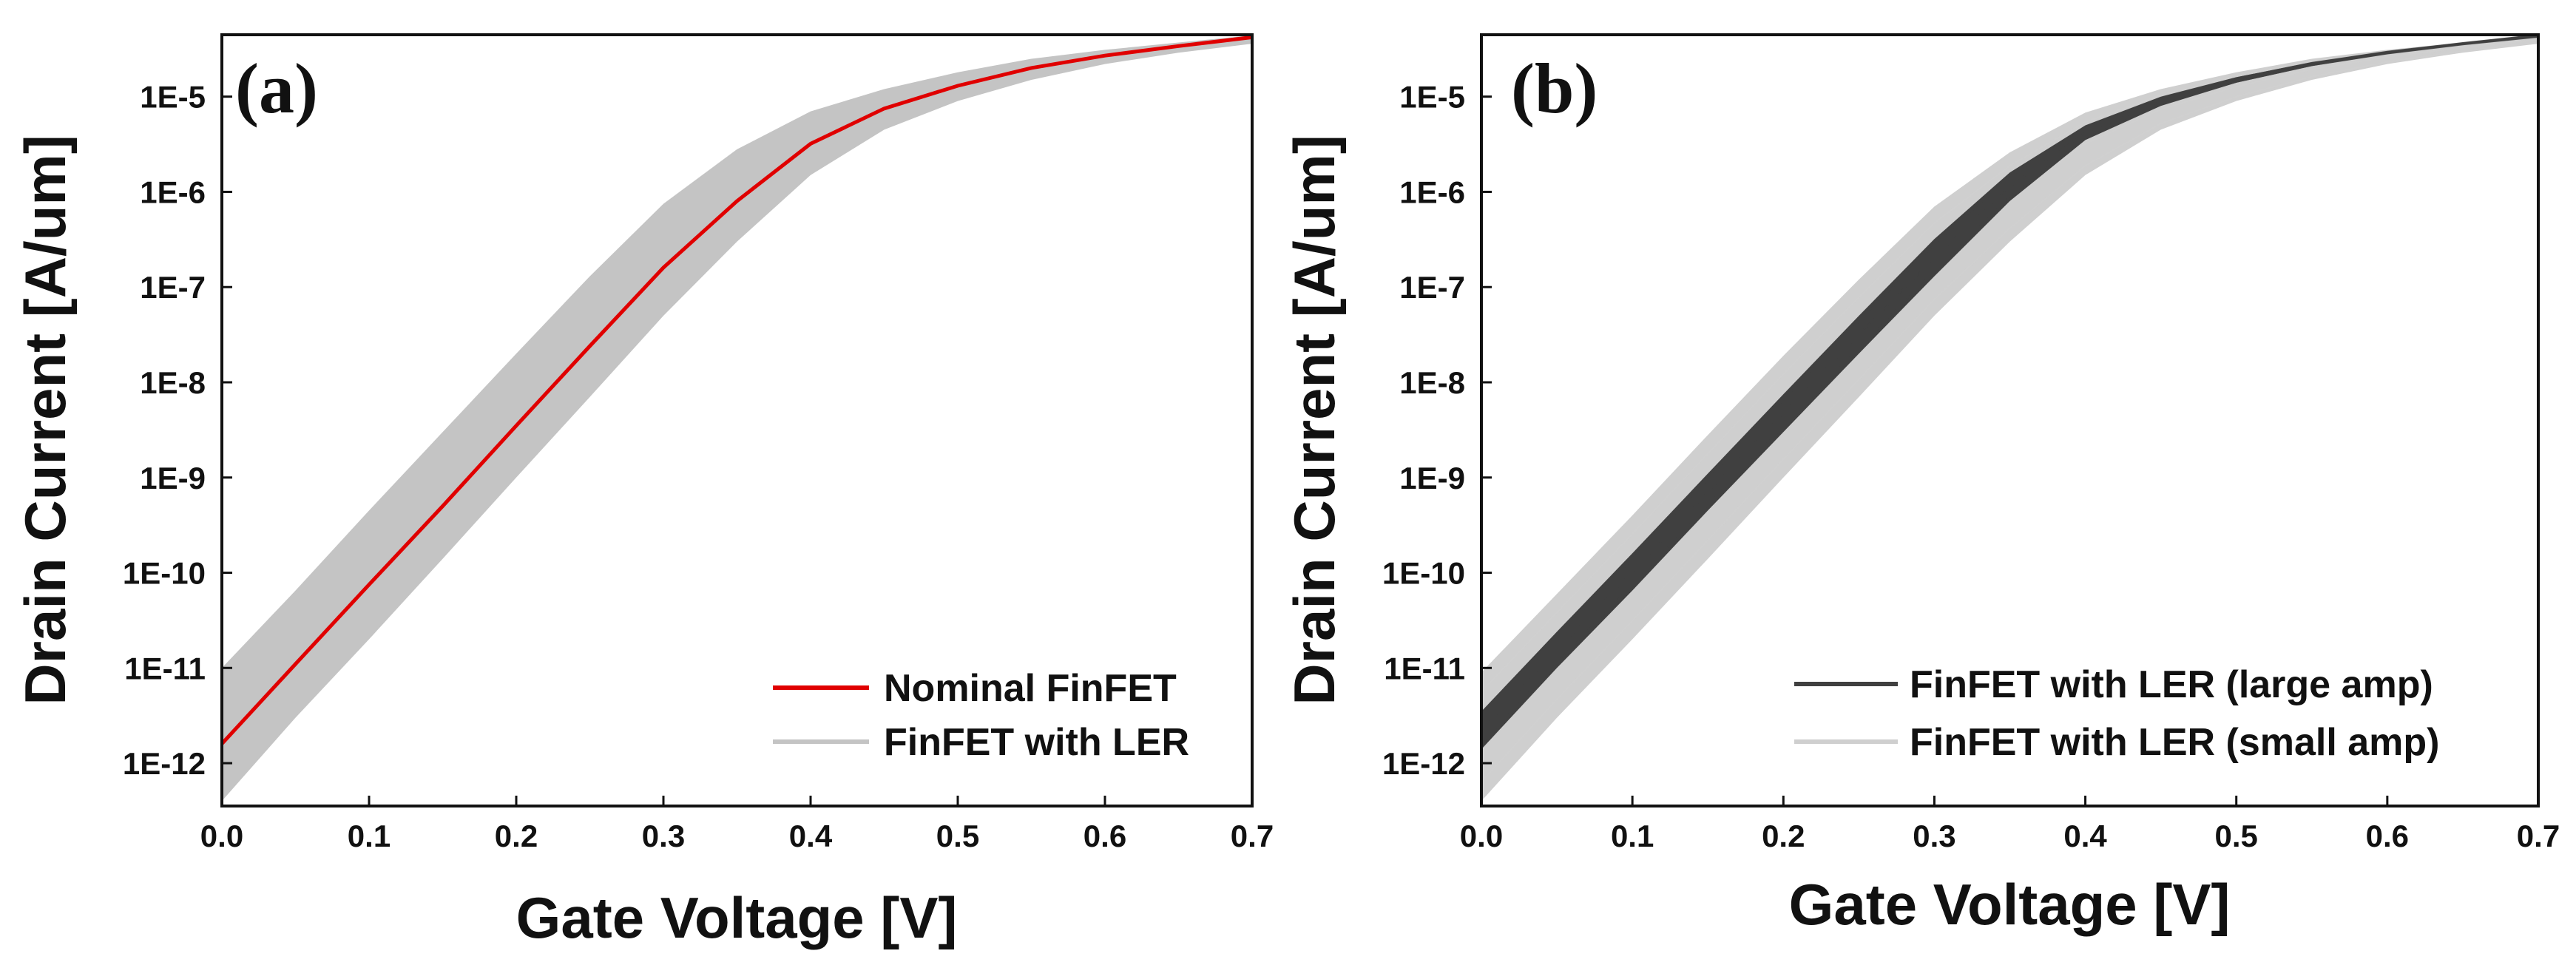  What do you see at coordinates (1030, 688) in the screenshot?
I see `legend-label-nominal: Nominal FinFET` at bounding box center [1030, 688].